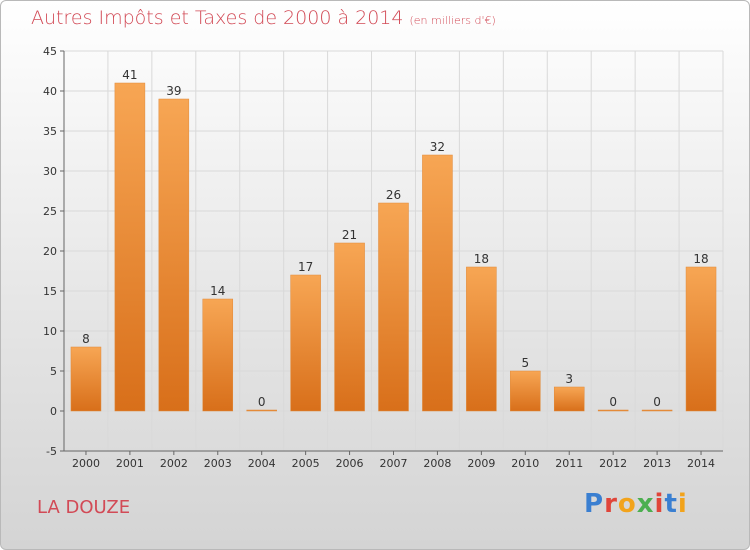  I want to click on x-tick-label: 2012, so click(613, 463).